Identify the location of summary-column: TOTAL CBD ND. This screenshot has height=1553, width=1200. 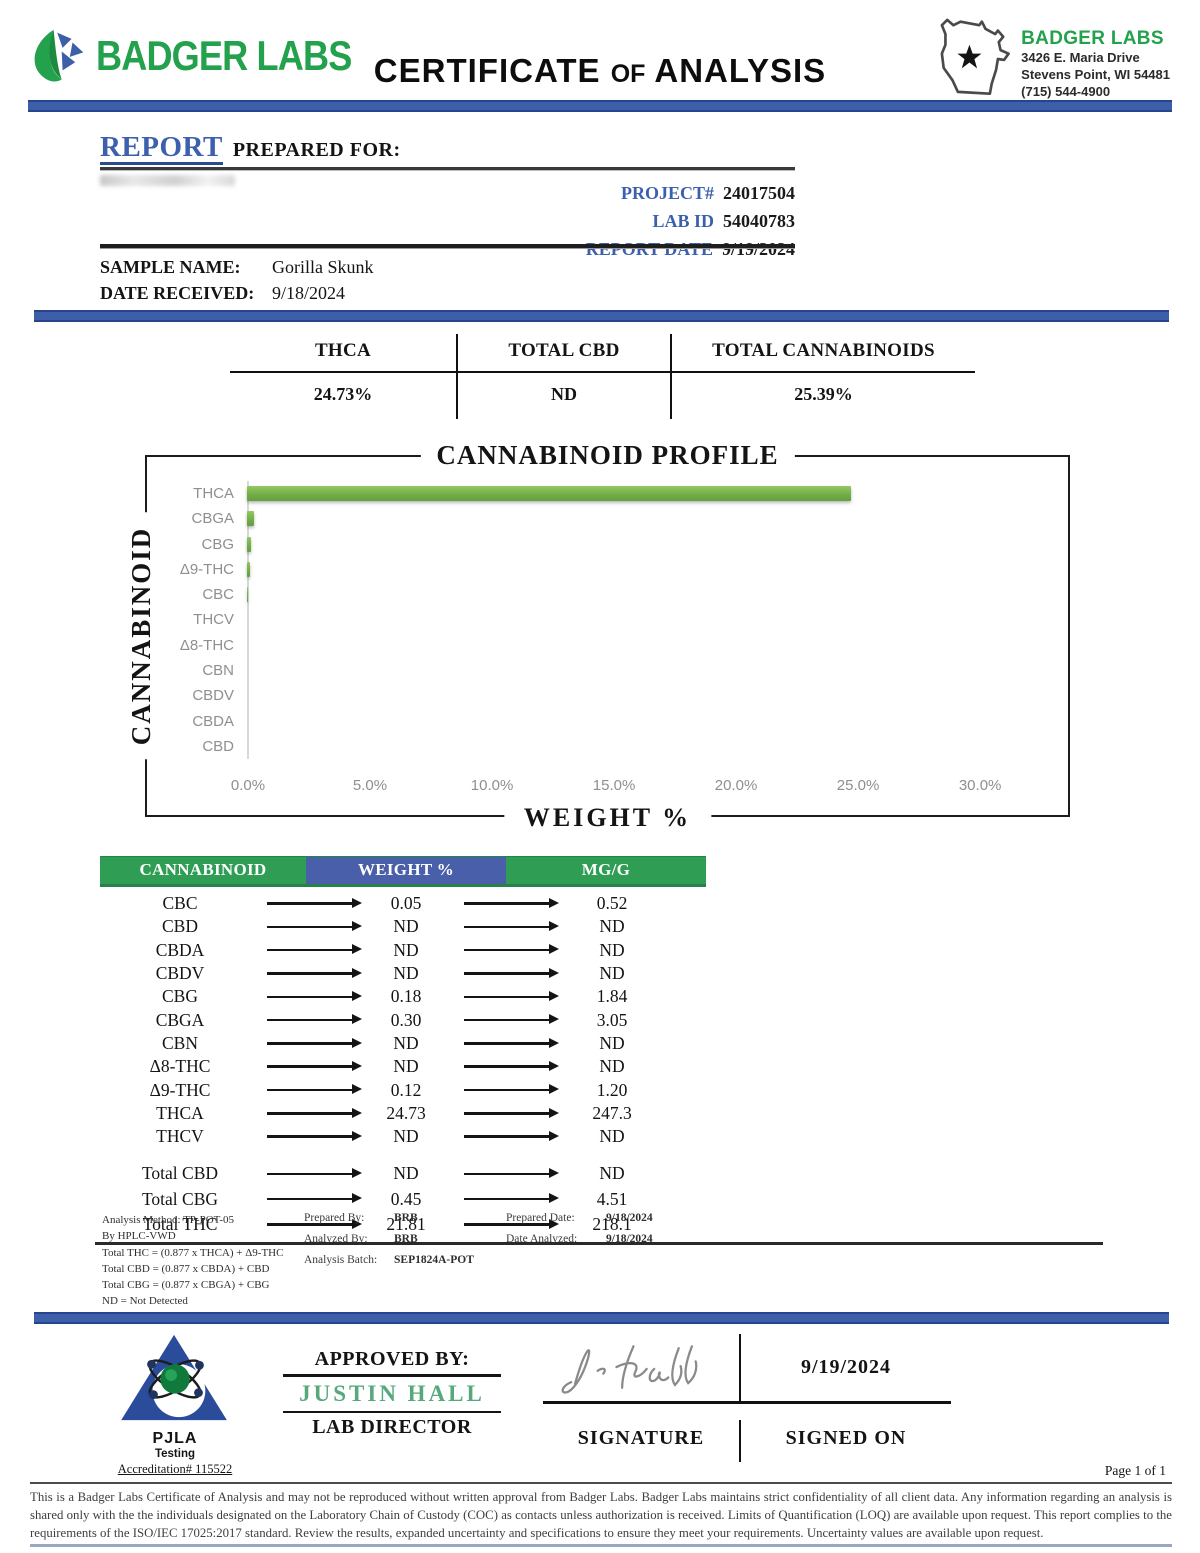
(563, 376).